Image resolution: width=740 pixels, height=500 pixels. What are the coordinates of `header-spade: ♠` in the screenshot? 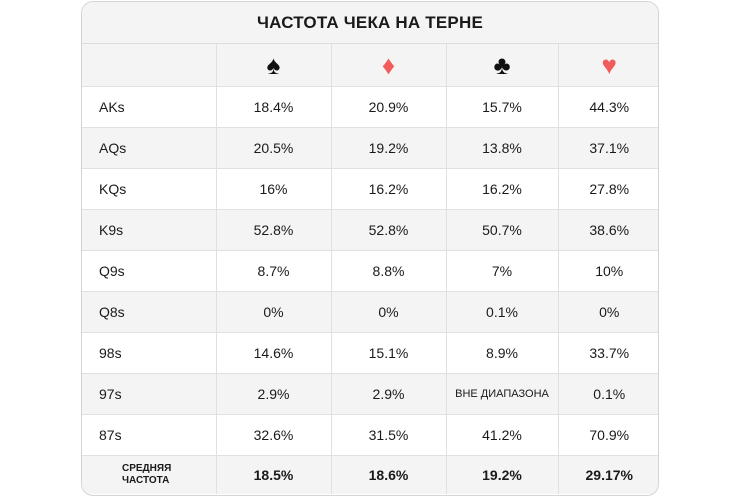 It's located at (273, 65).